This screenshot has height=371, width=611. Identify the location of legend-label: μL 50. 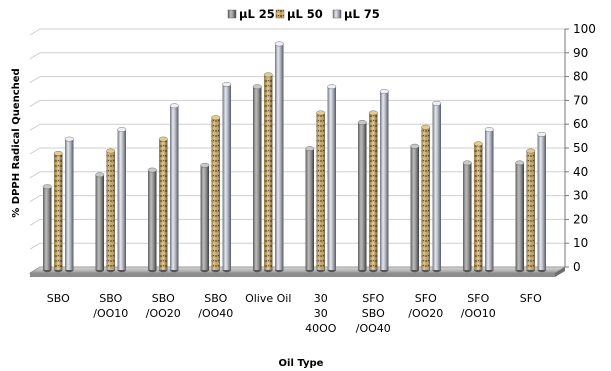
(305, 14).